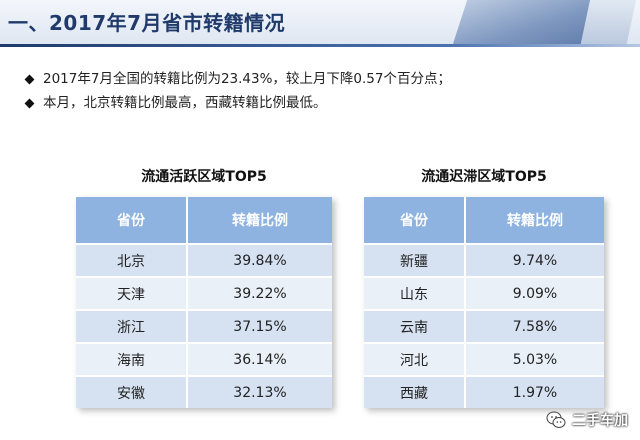 Image resolution: width=640 pixels, height=440 pixels. Describe the element at coordinates (414, 359) in the screenshot. I see `province-cell: 河北` at that location.